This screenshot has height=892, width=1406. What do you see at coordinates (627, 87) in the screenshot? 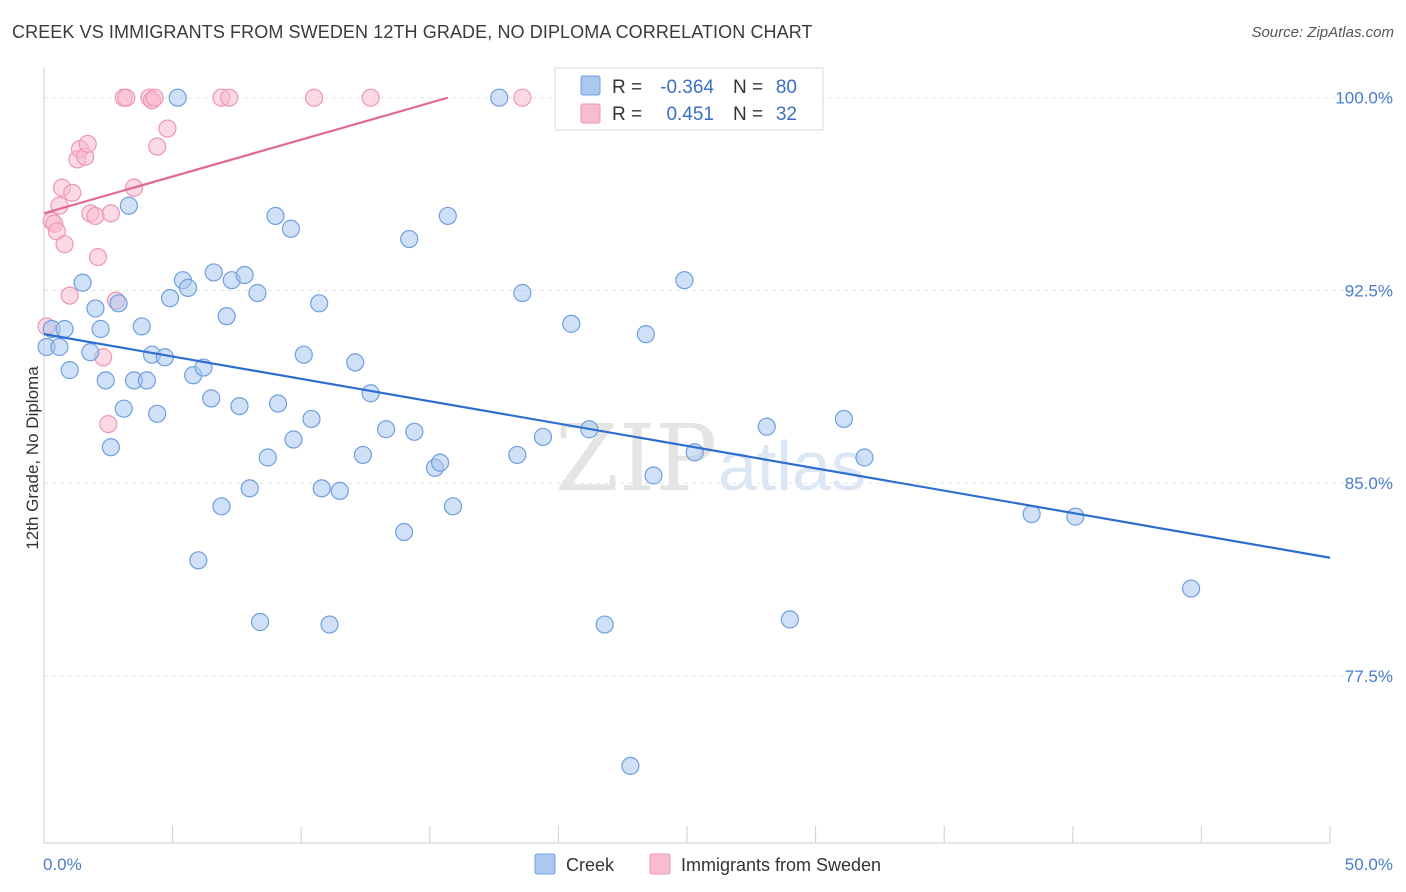
I see `legend-creek-r-label: R =` at bounding box center [627, 87].